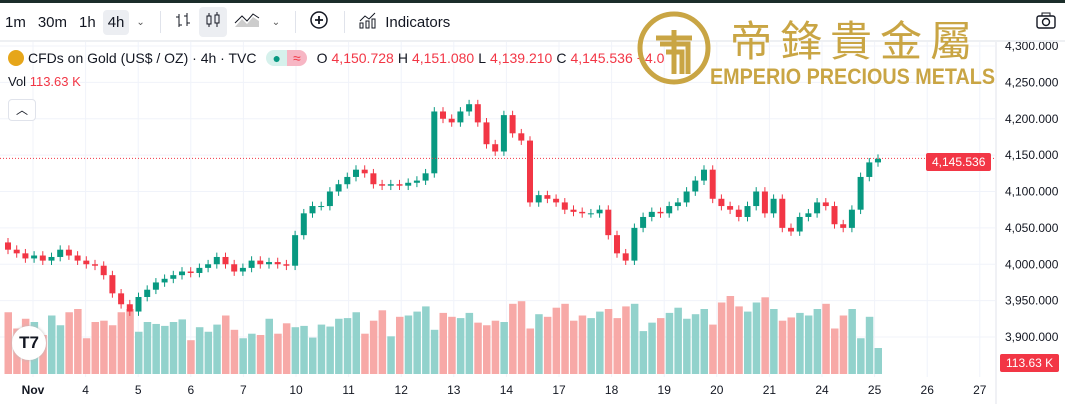 Image resolution: width=1065 pixels, height=404 pixels. I want to click on camera-screenshot-icon, so click(1046, 23).